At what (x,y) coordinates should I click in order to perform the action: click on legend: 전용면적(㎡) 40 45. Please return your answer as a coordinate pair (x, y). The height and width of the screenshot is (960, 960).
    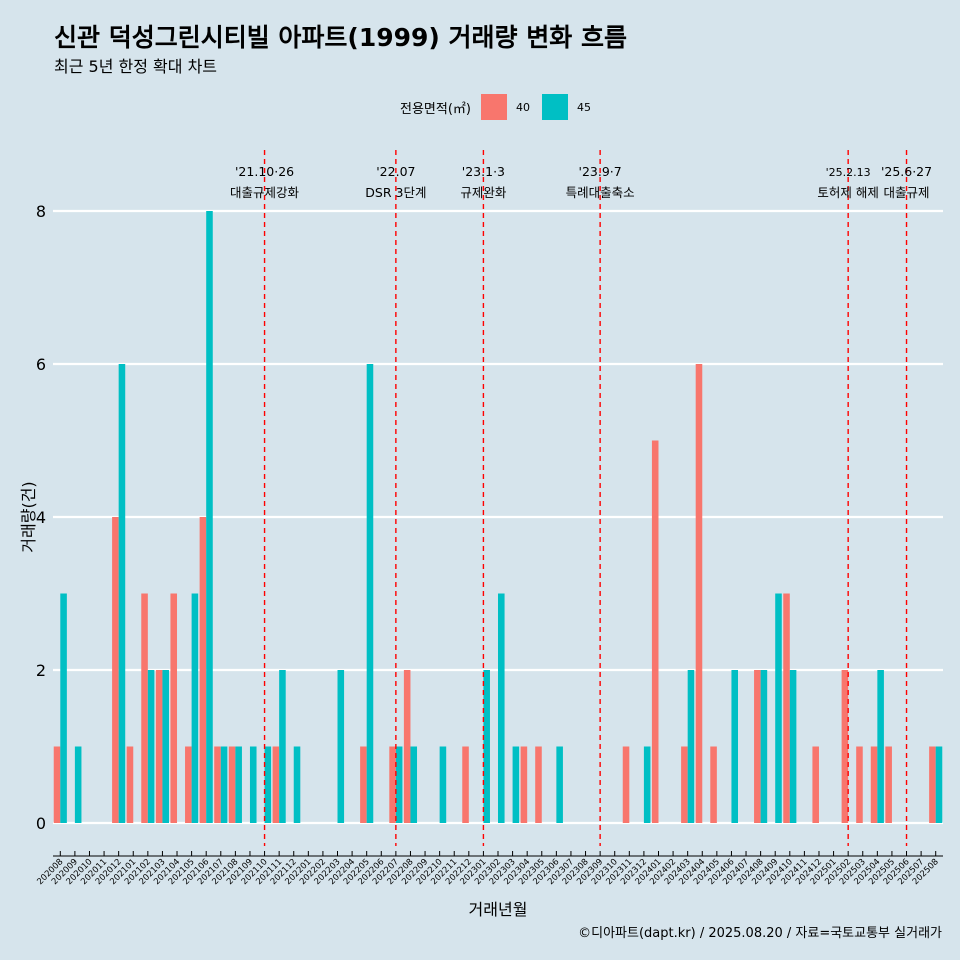
    Looking at the image, I should click on (501, 107).